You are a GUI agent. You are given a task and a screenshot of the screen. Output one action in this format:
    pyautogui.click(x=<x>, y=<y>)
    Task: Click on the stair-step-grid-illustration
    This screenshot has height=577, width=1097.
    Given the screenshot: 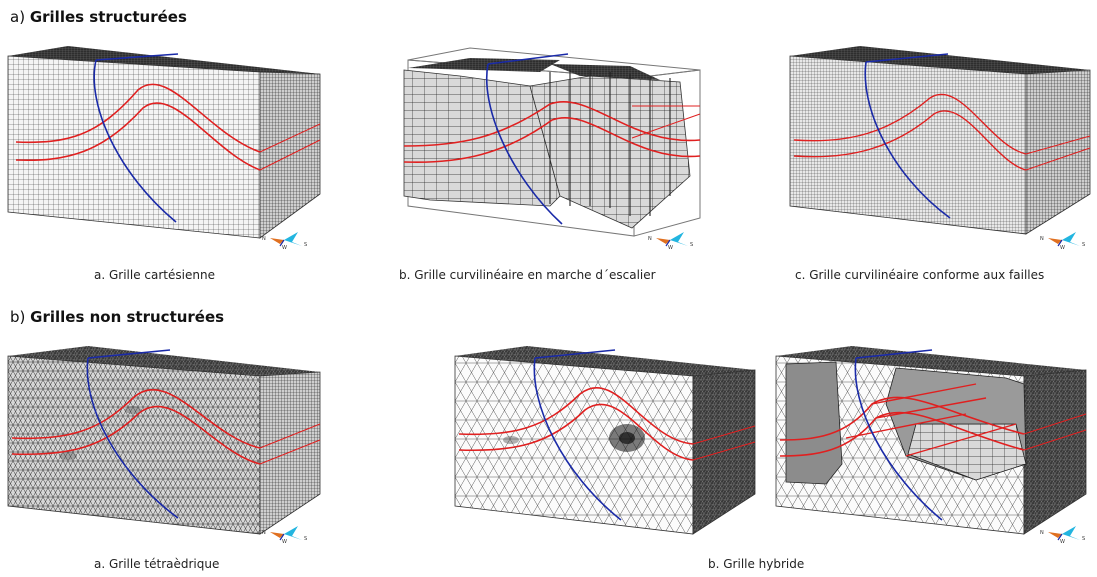 What is the action you would take?
    pyautogui.click(x=552, y=142)
    